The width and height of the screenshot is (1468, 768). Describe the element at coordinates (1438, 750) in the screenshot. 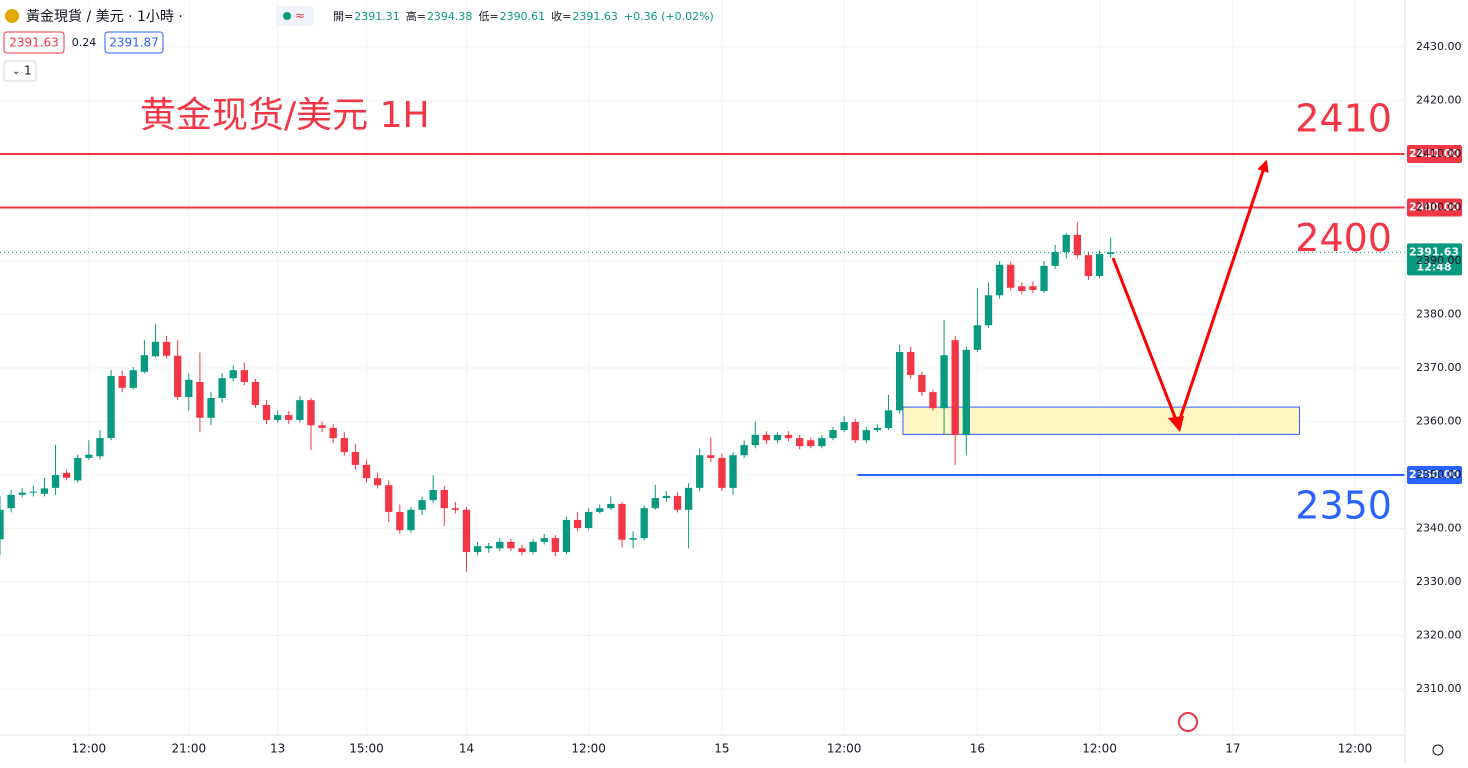

I see `settings-icon` at that location.